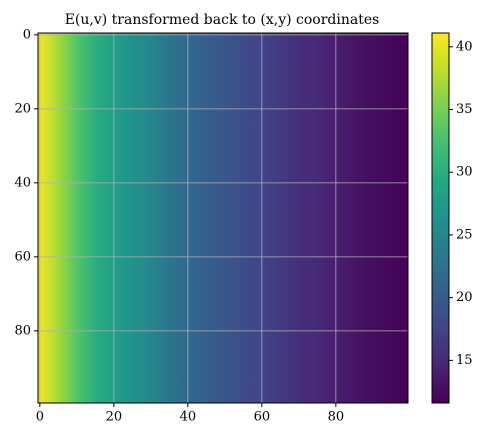  What do you see at coordinates (27, 34) in the screenshot?
I see `y-tick-label: 0` at bounding box center [27, 34].